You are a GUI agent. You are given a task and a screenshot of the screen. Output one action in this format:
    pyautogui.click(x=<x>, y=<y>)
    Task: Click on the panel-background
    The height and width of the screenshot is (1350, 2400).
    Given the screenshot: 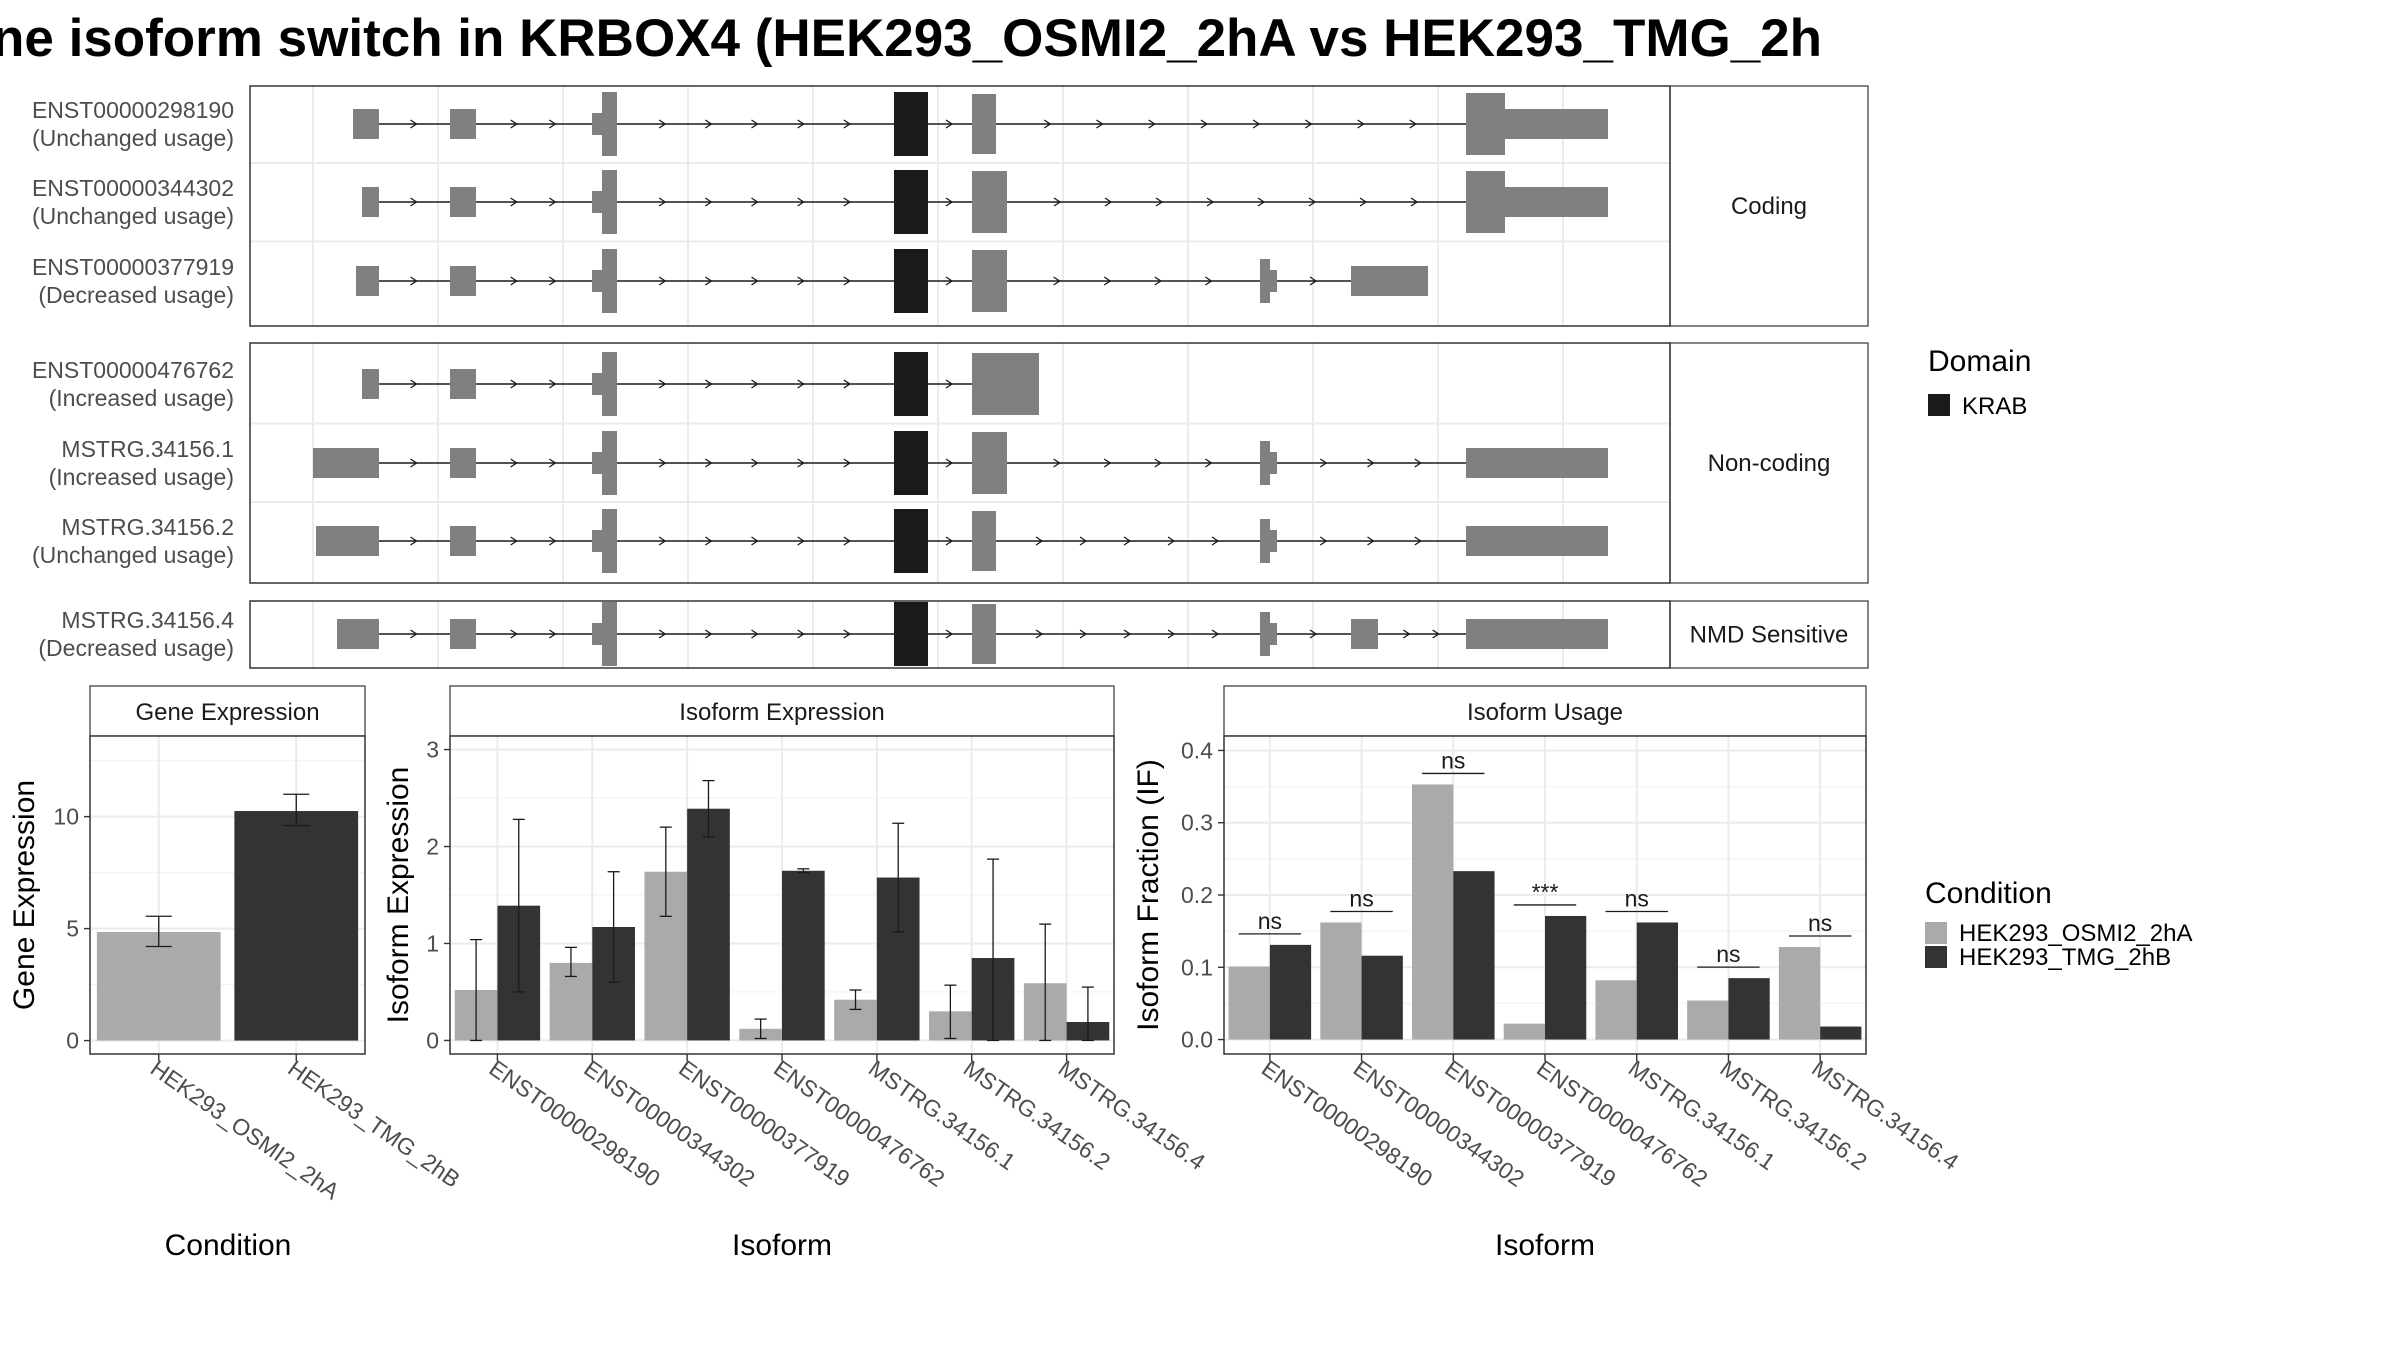 What is the action you would take?
    pyautogui.click(x=960, y=206)
    